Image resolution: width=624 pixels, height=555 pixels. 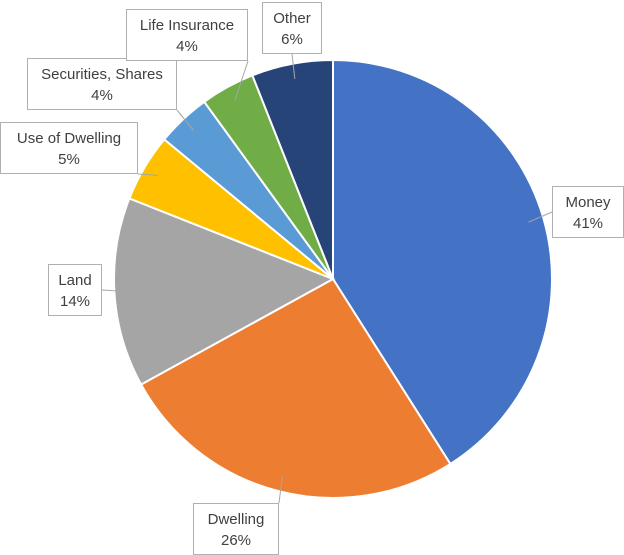 I want to click on category-name: Use of Dwelling, so click(x=69, y=138).